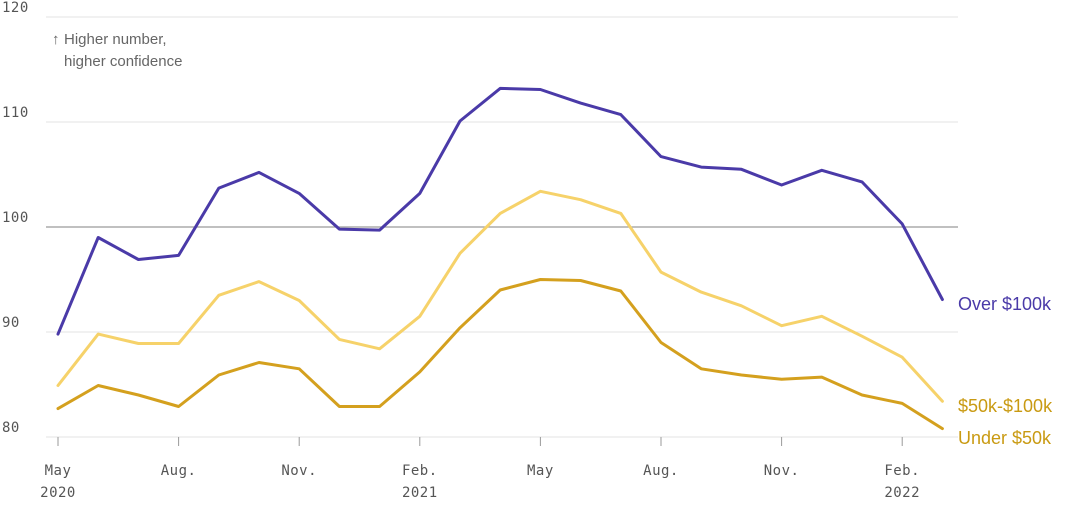 The image size is (1087, 508). I want to click on y-tick-label: 80, so click(11, 428).